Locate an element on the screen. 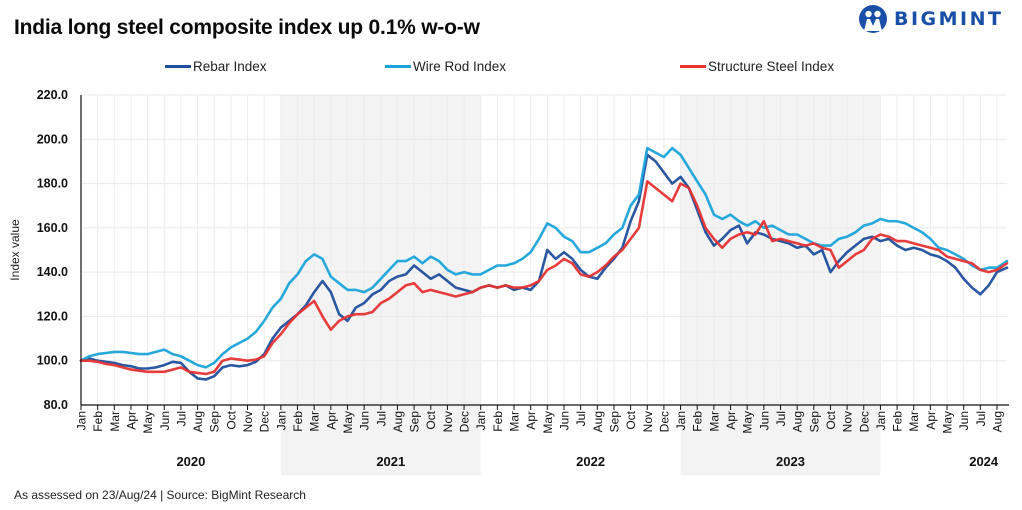 The image size is (1022, 510). bigmint-logo-icon is located at coordinates (873, 19).